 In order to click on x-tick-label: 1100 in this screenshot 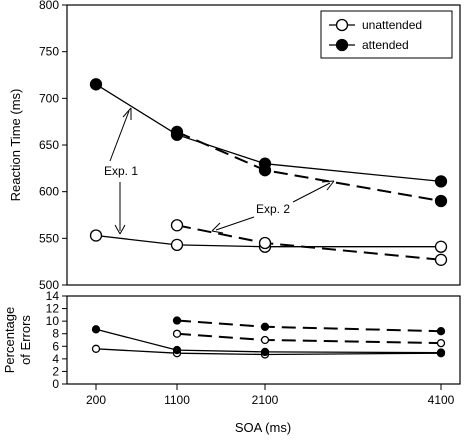, I will do `click(177, 400)`.